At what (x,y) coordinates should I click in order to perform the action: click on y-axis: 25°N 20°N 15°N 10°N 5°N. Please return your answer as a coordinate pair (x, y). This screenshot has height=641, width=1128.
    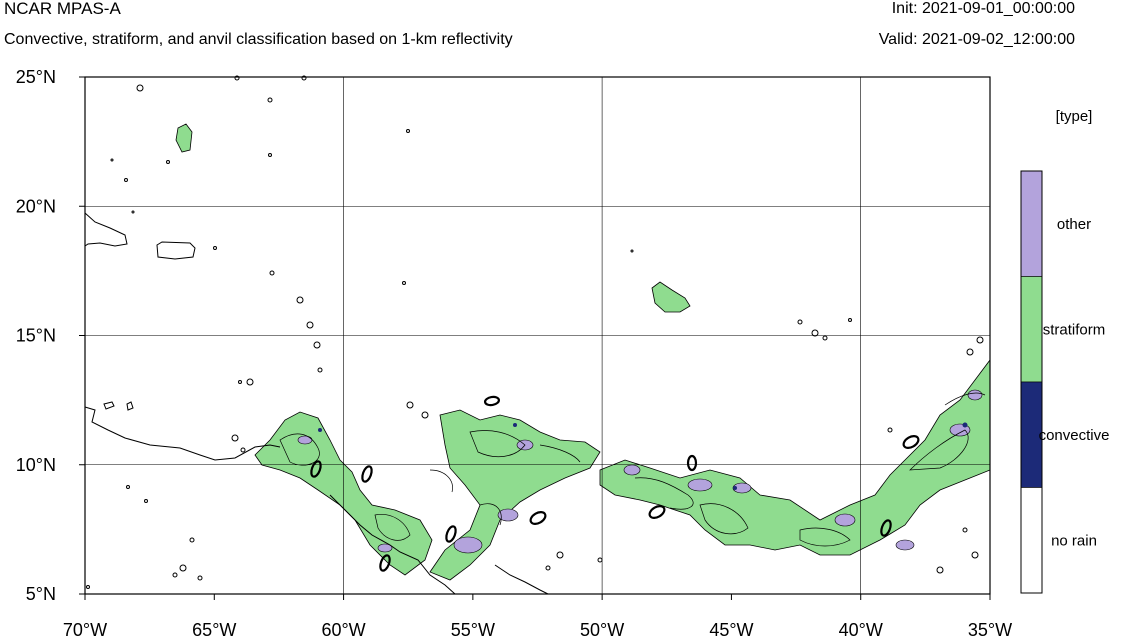
    Looking at the image, I should click on (50, 335).